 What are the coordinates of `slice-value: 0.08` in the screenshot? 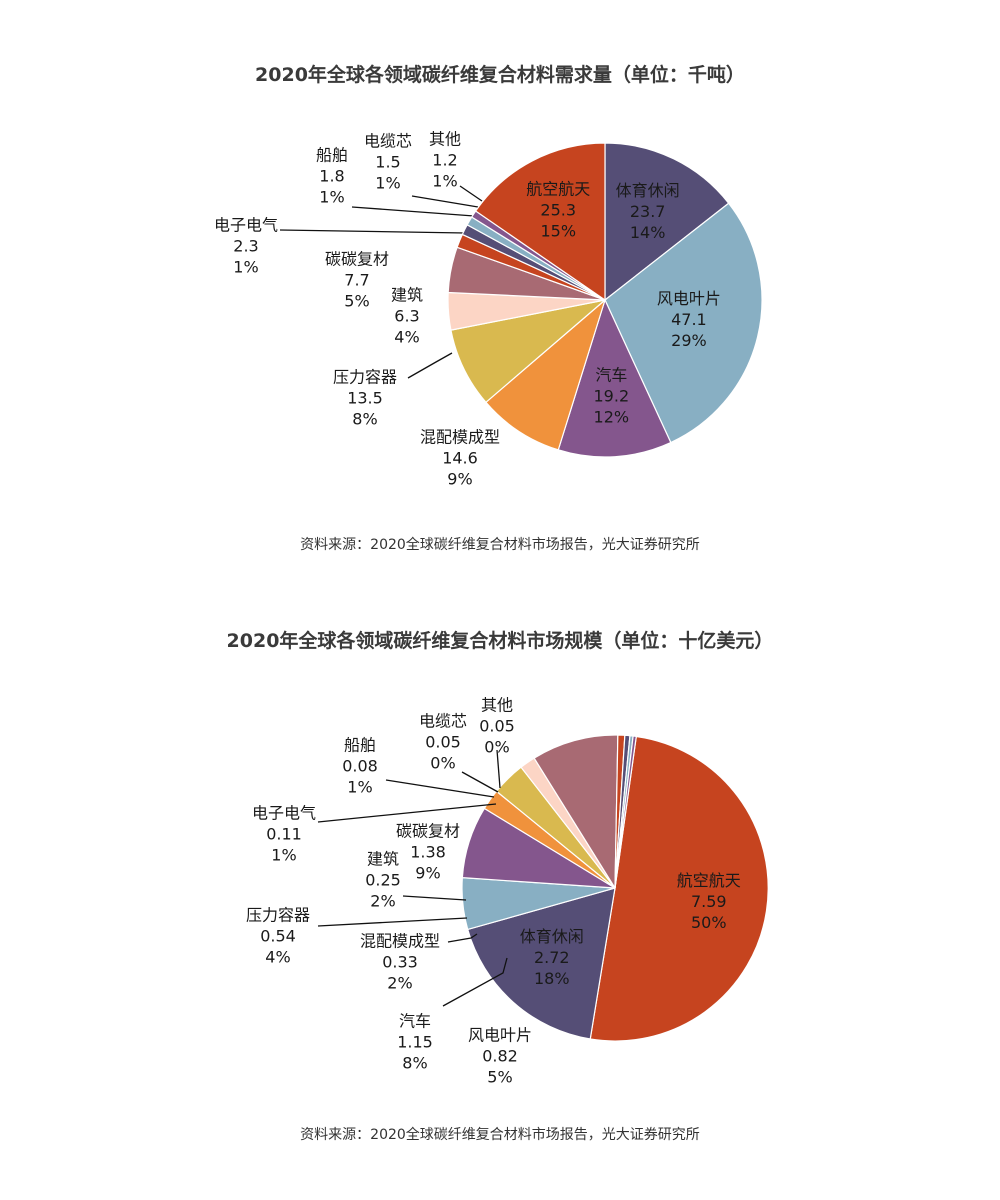 It's located at (360, 766).